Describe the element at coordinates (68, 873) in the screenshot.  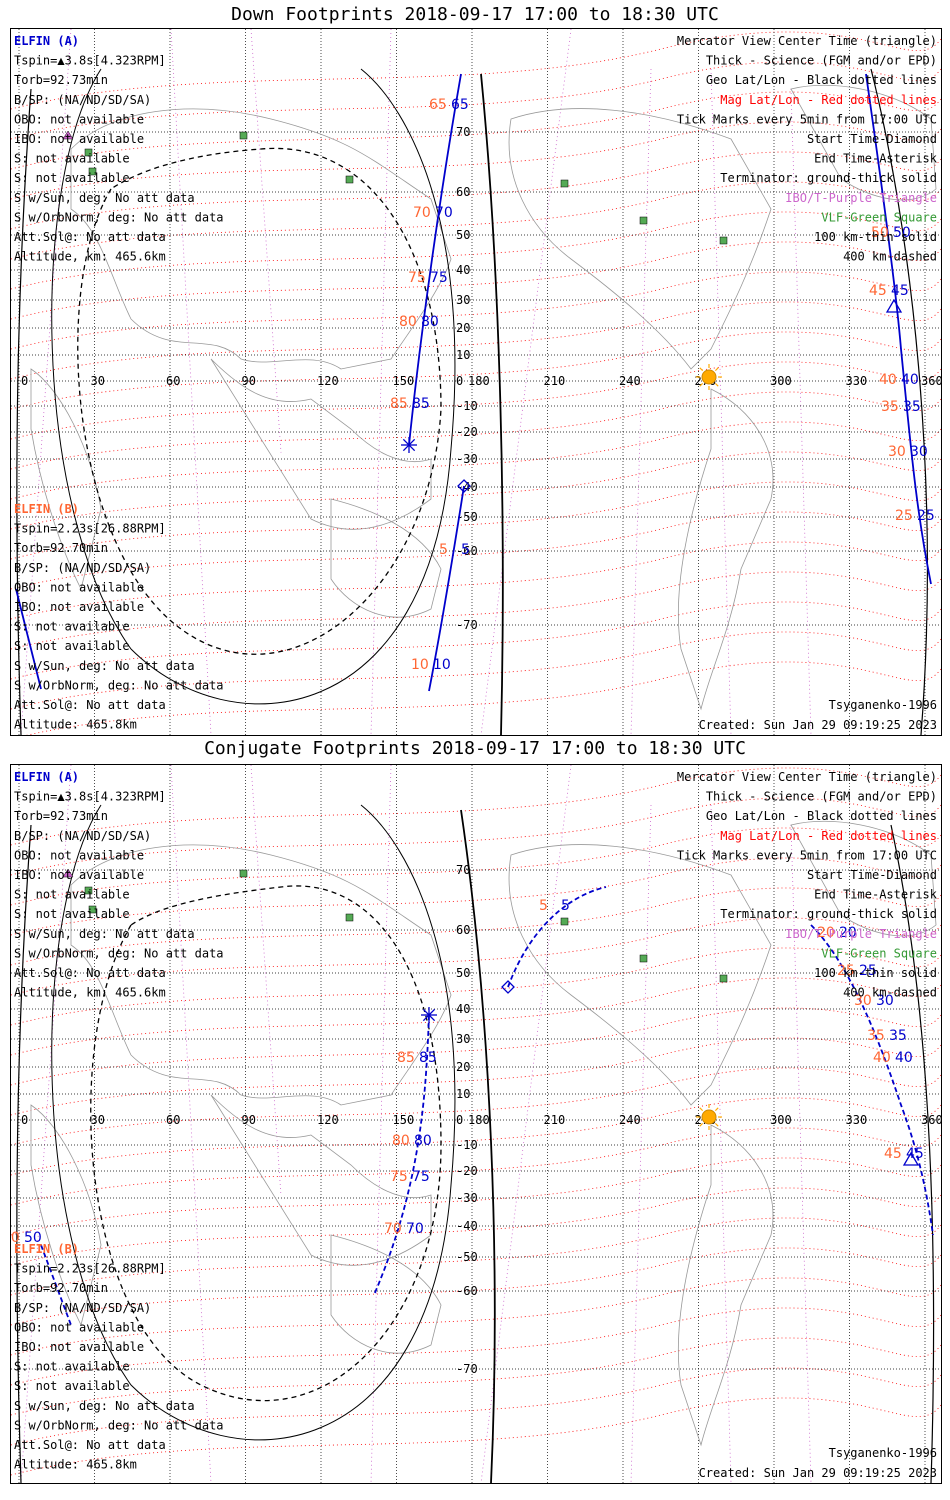
I see `ibo-purple-triangle` at that location.